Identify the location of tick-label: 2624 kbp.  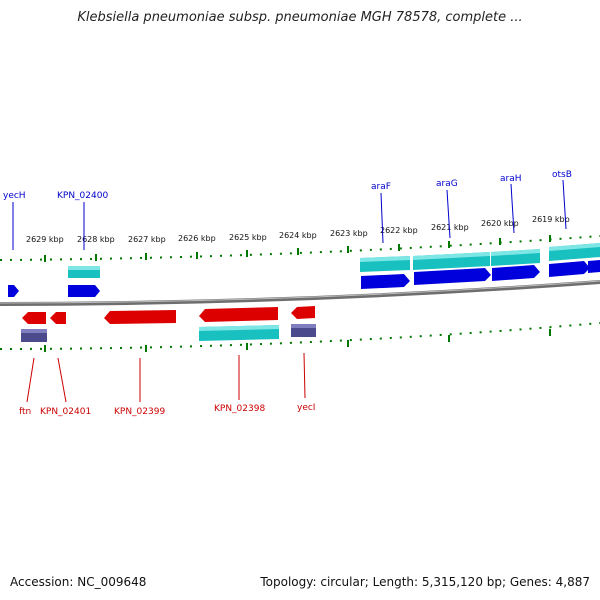
(298, 235).